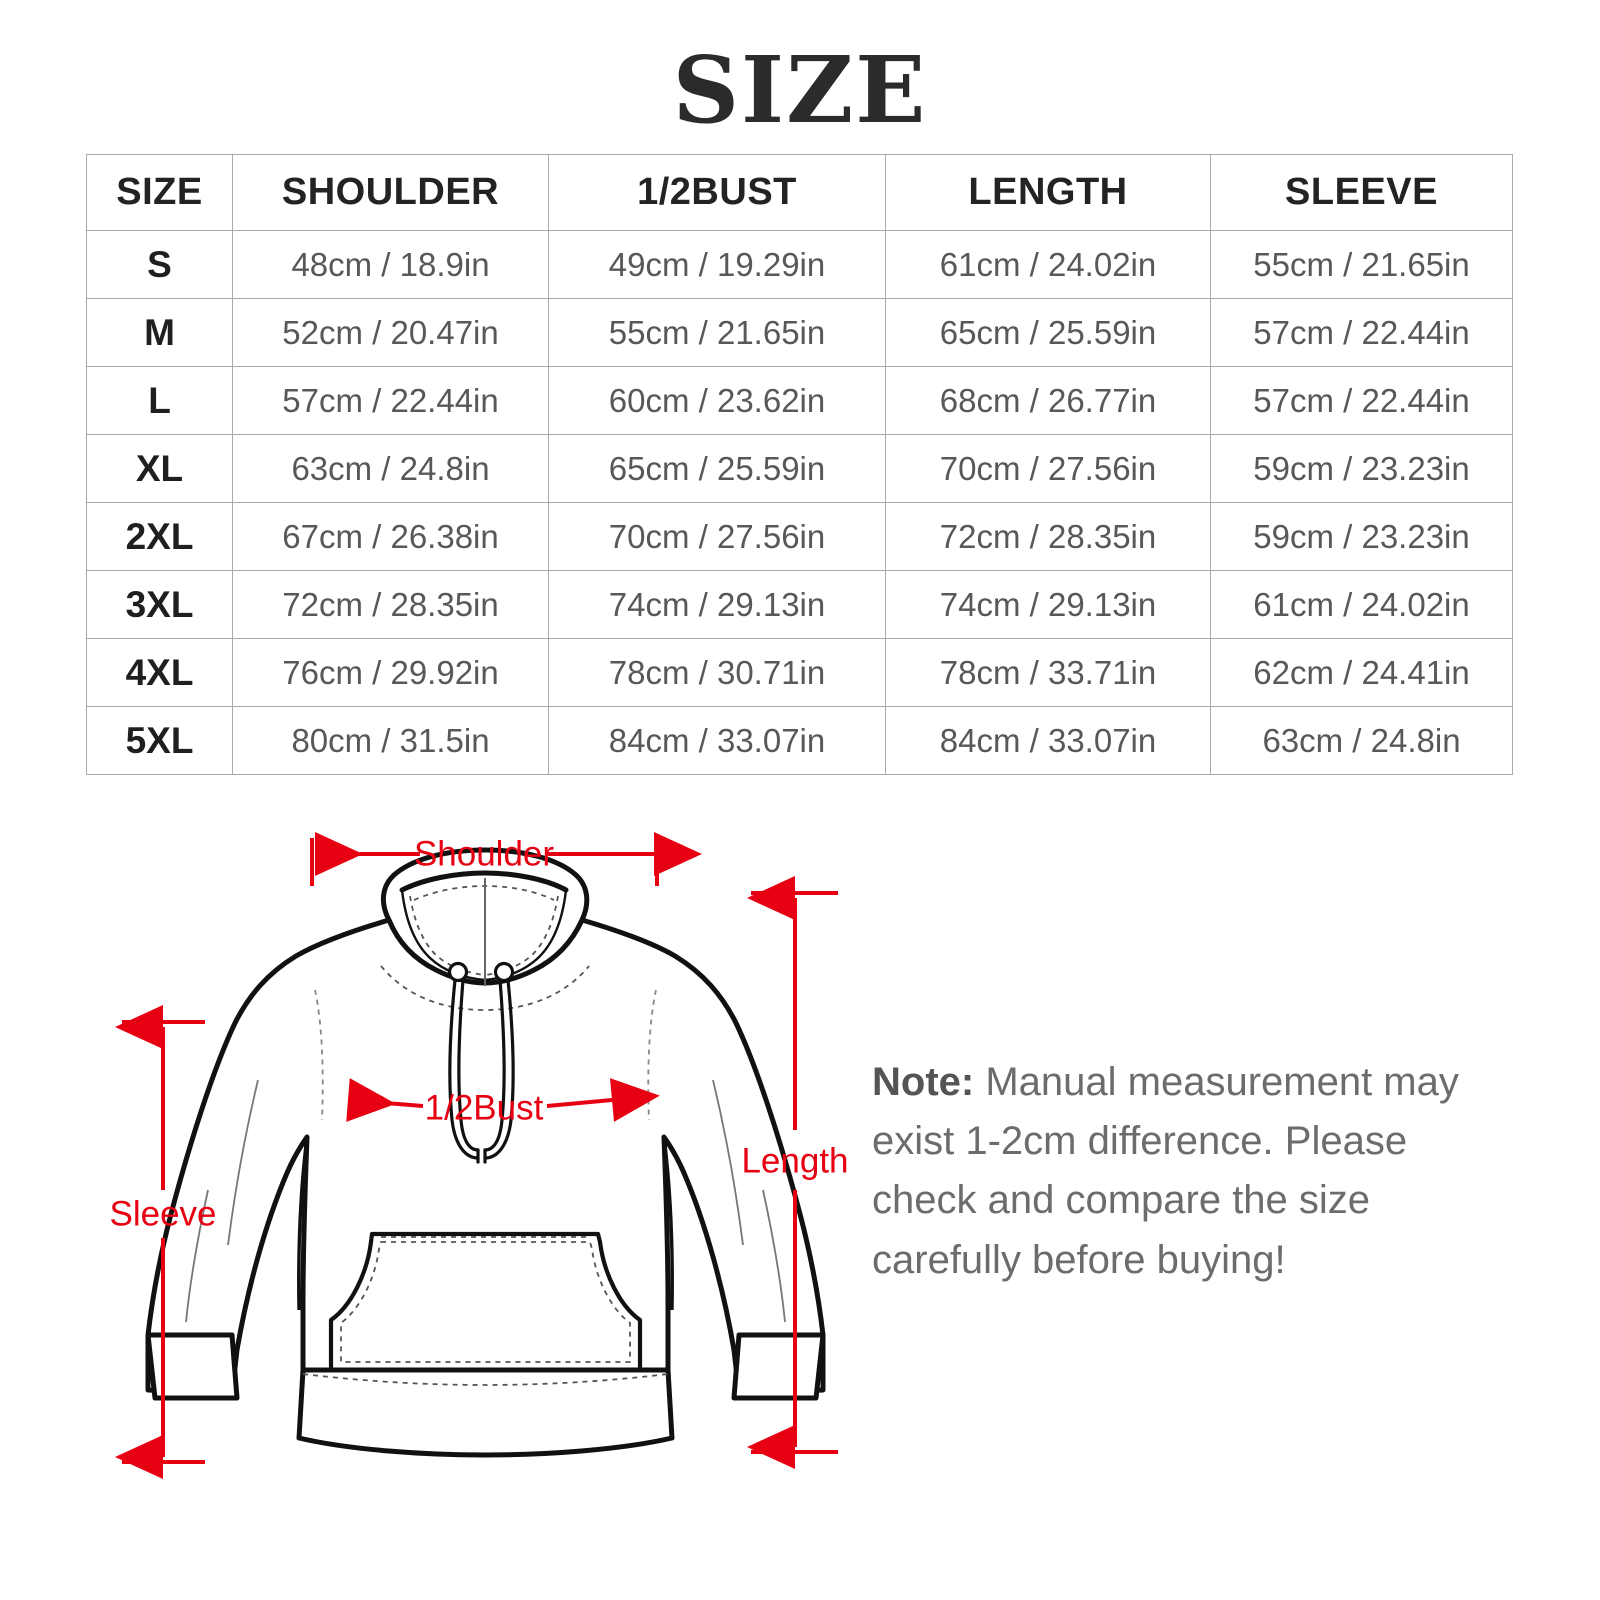  What do you see at coordinates (717, 264) in the screenshot?
I see `cell-bust: 49cm / 19.29in` at bounding box center [717, 264].